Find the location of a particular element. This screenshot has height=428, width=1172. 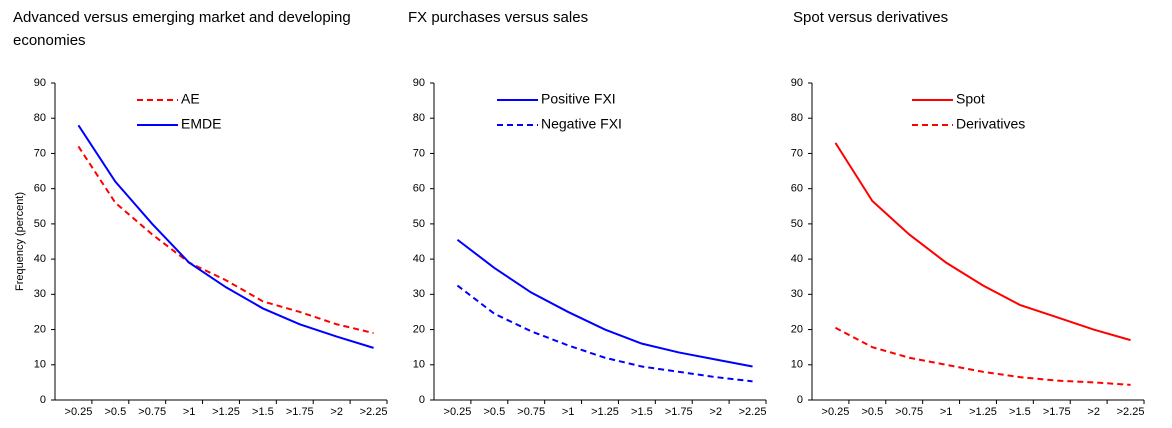

legend-label: AE is located at coordinates (190, 99).